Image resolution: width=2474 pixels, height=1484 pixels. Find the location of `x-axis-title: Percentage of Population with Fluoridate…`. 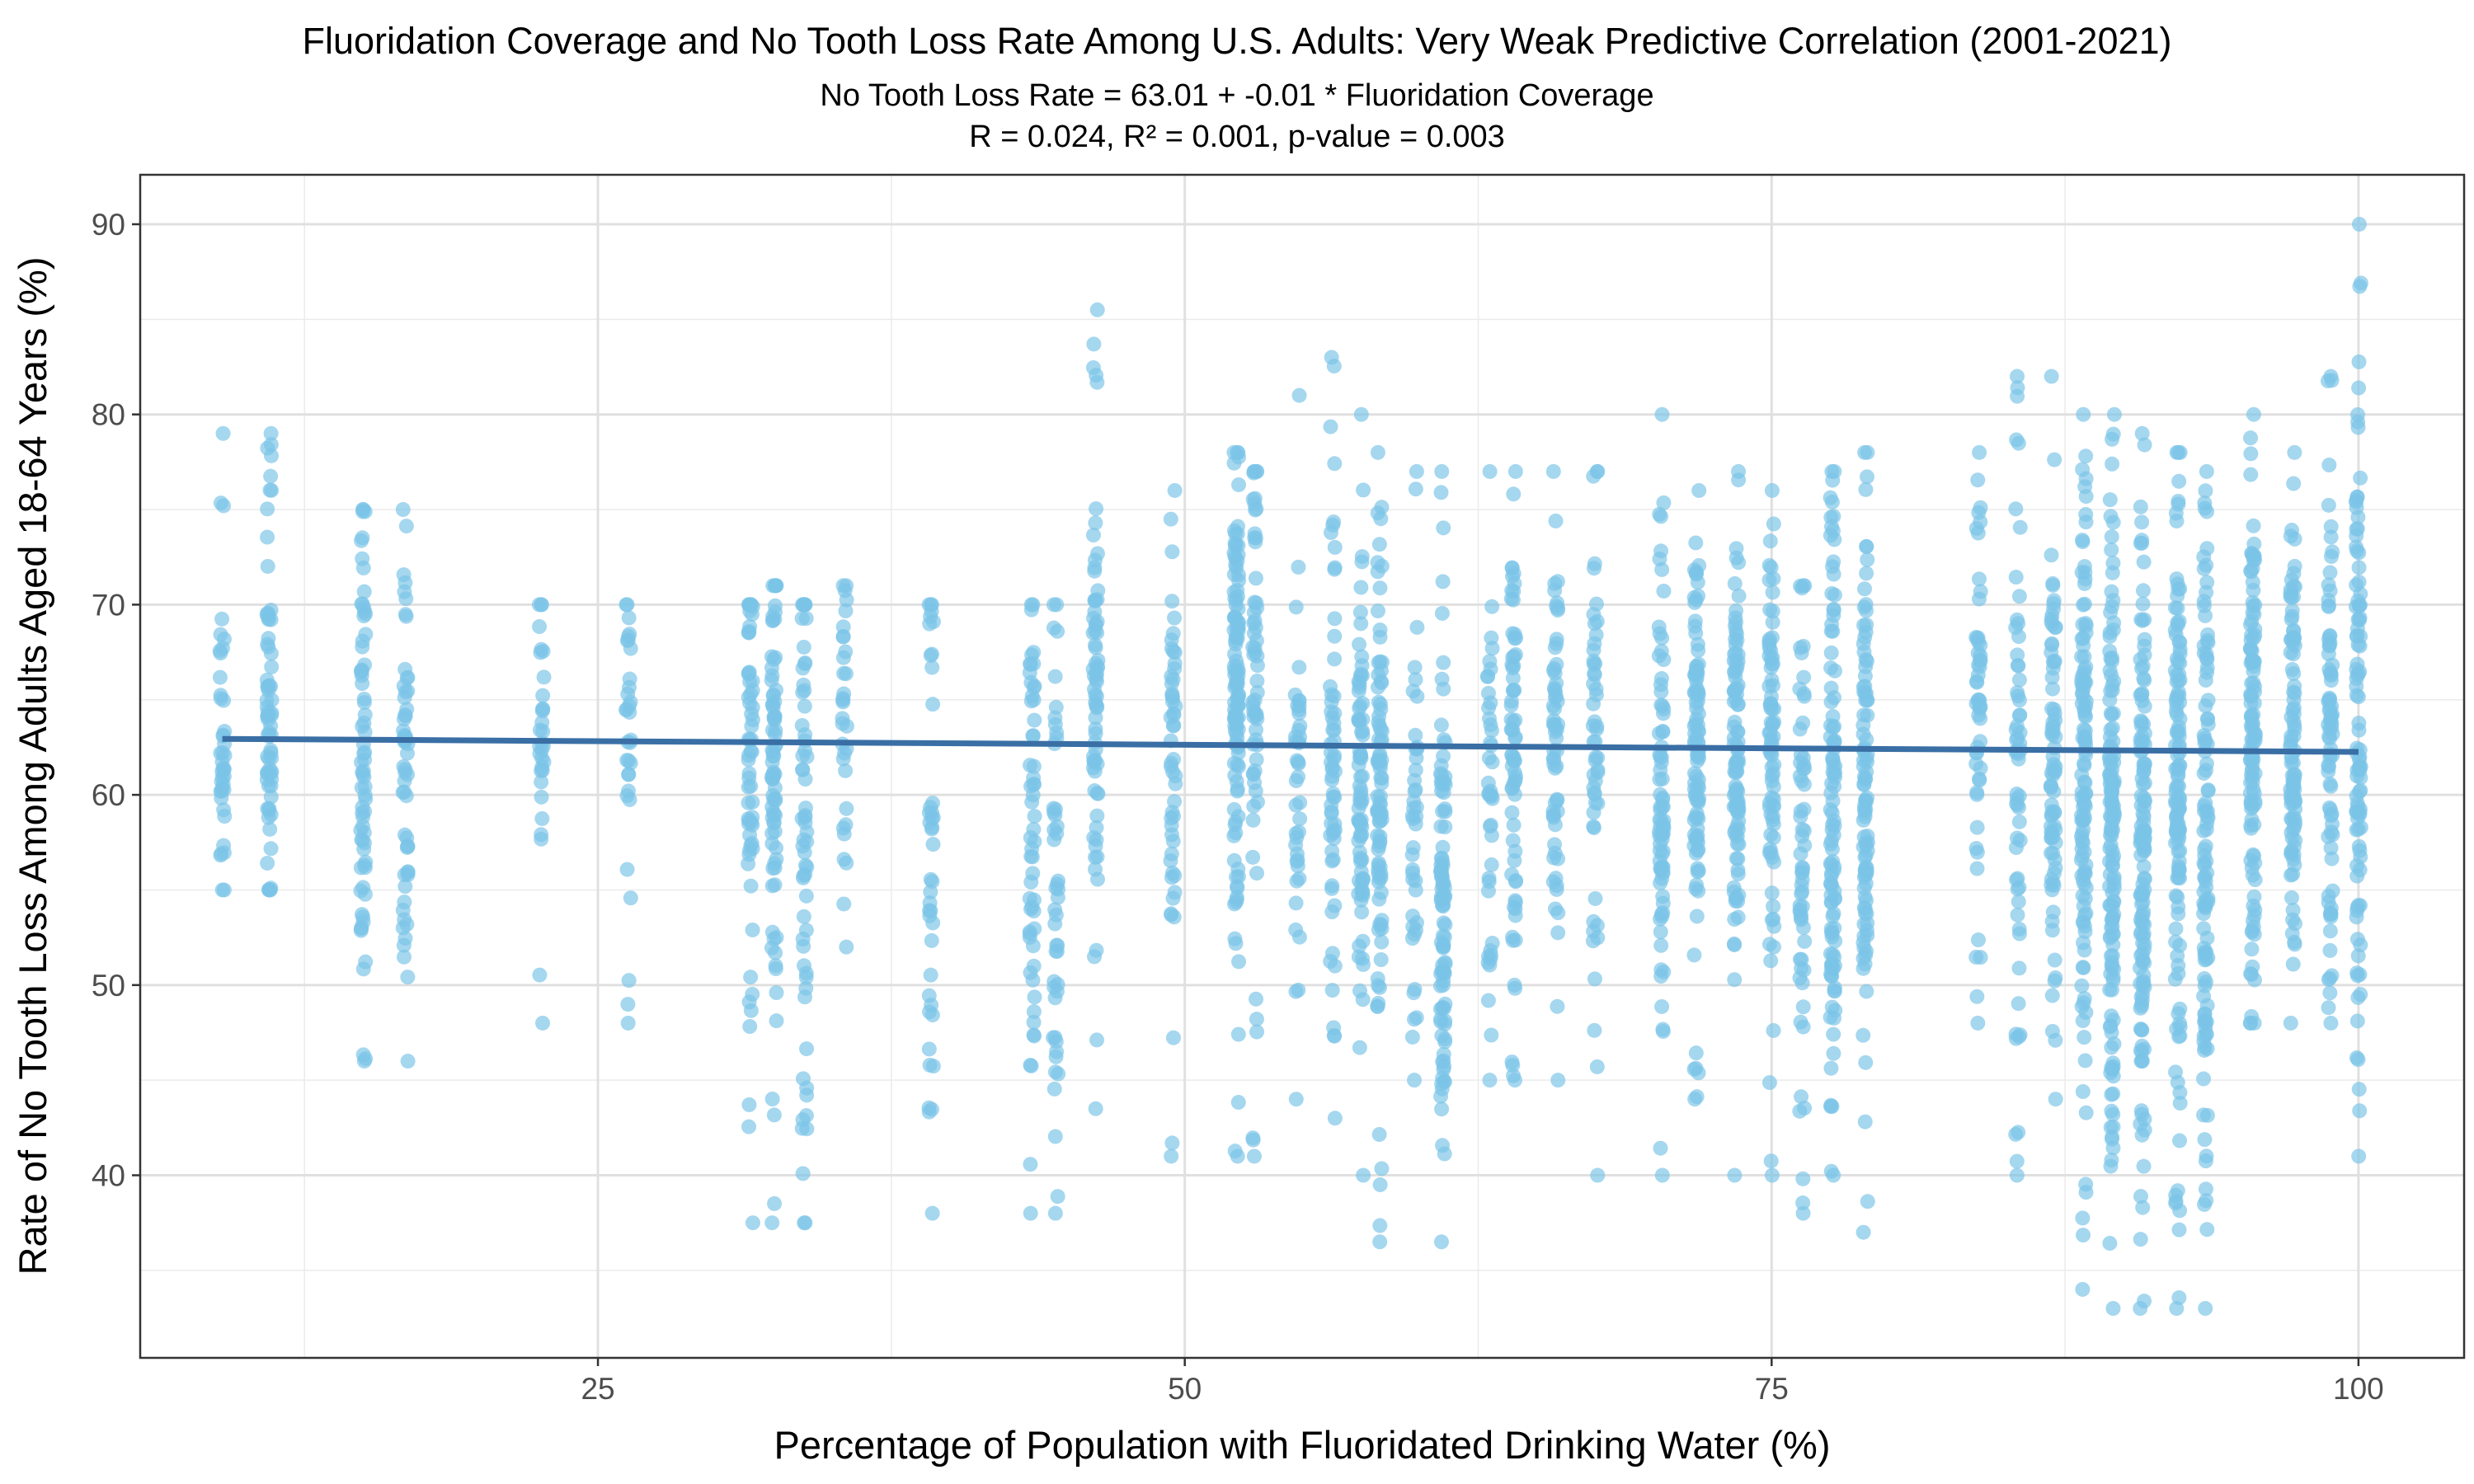

x-axis-title: Percentage of Population with Fluoridate… is located at coordinates (1302, 1445).